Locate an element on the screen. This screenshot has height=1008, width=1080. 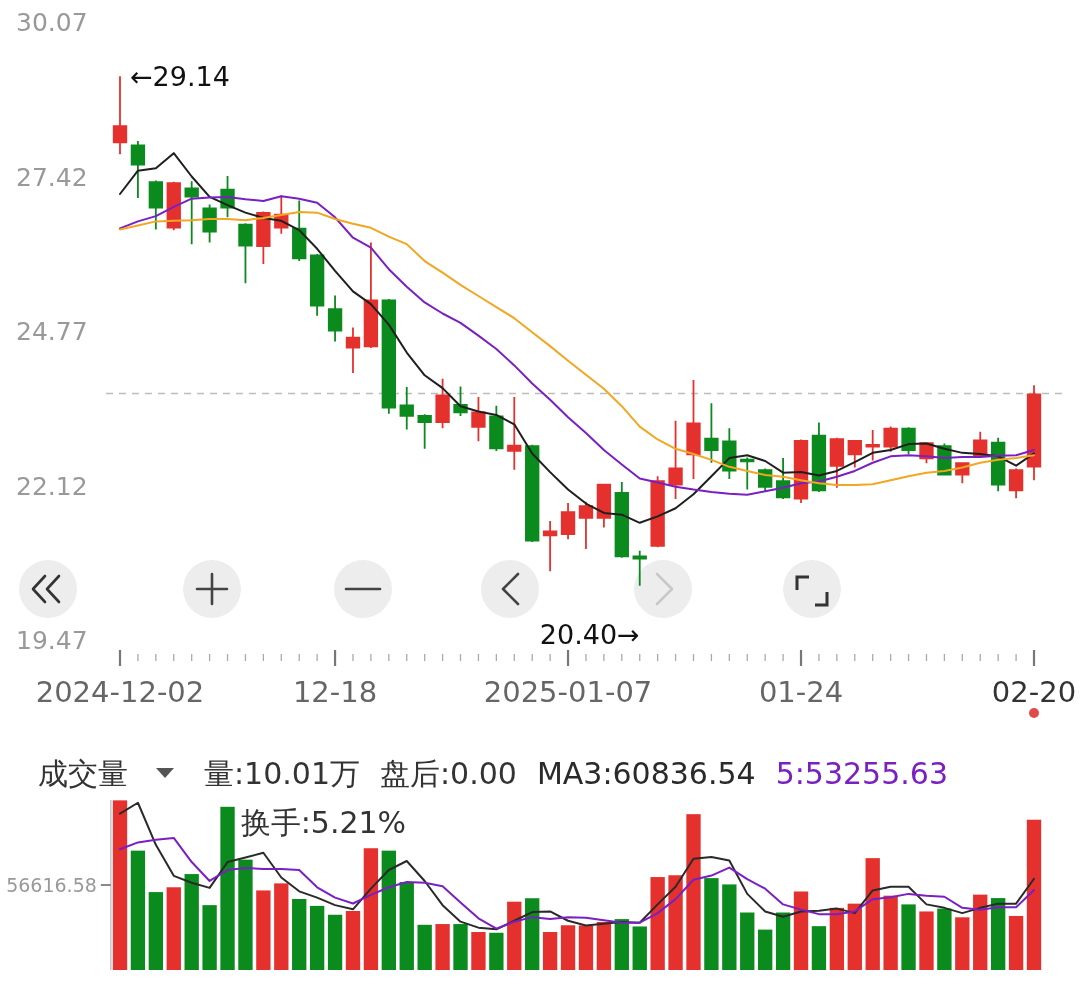
text: 盘后:0.00 is located at coordinates (448, 773).